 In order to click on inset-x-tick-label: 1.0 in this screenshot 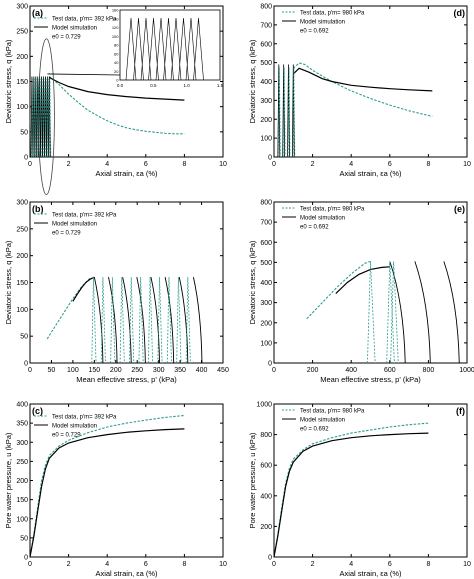, I will do `click(187, 85)`.